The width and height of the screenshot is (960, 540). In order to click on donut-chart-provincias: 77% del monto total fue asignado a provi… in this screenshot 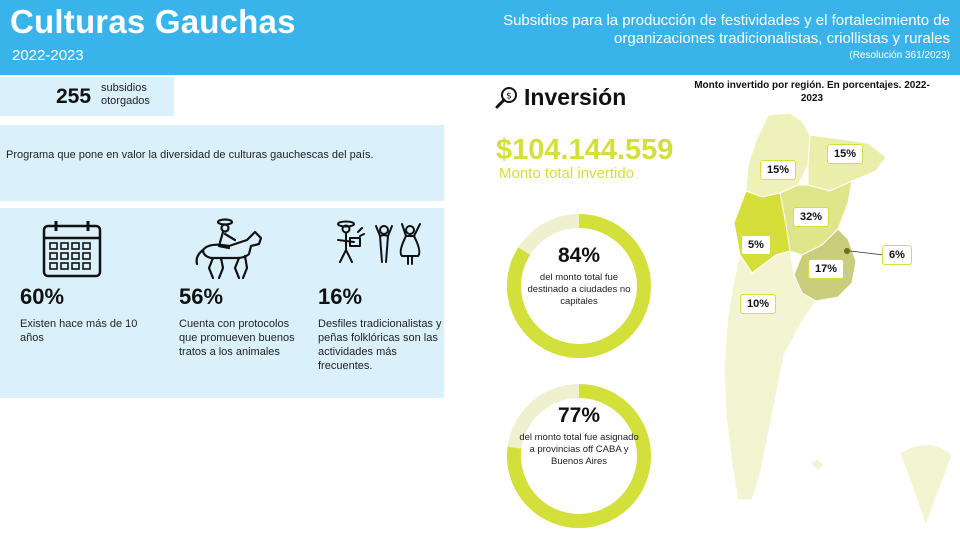, I will do `click(579, 456)`.